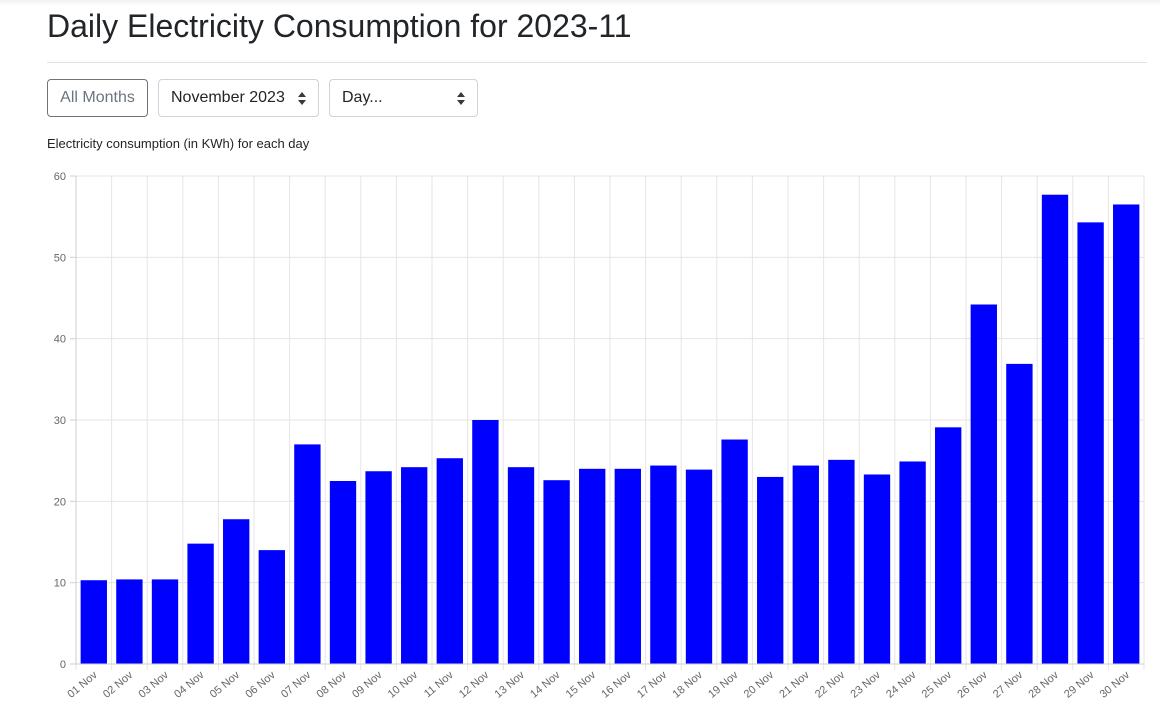 The height and width of the screenshot is (711, 1160). What do you see at coordinates (236, 591) in the screenshot?
I see `bar-05-nov` at bounding box center [236, 591].